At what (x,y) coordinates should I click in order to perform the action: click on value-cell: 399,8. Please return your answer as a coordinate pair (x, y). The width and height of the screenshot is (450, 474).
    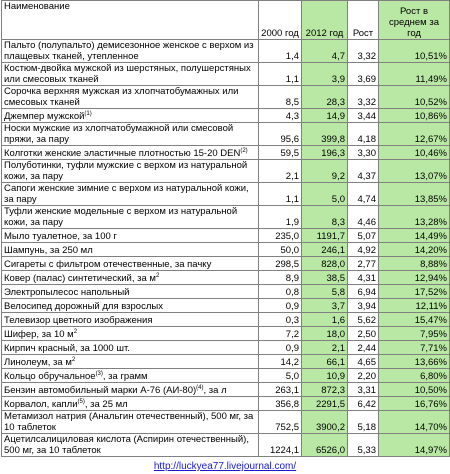
    Looking at the image, I should click on (324, 134).